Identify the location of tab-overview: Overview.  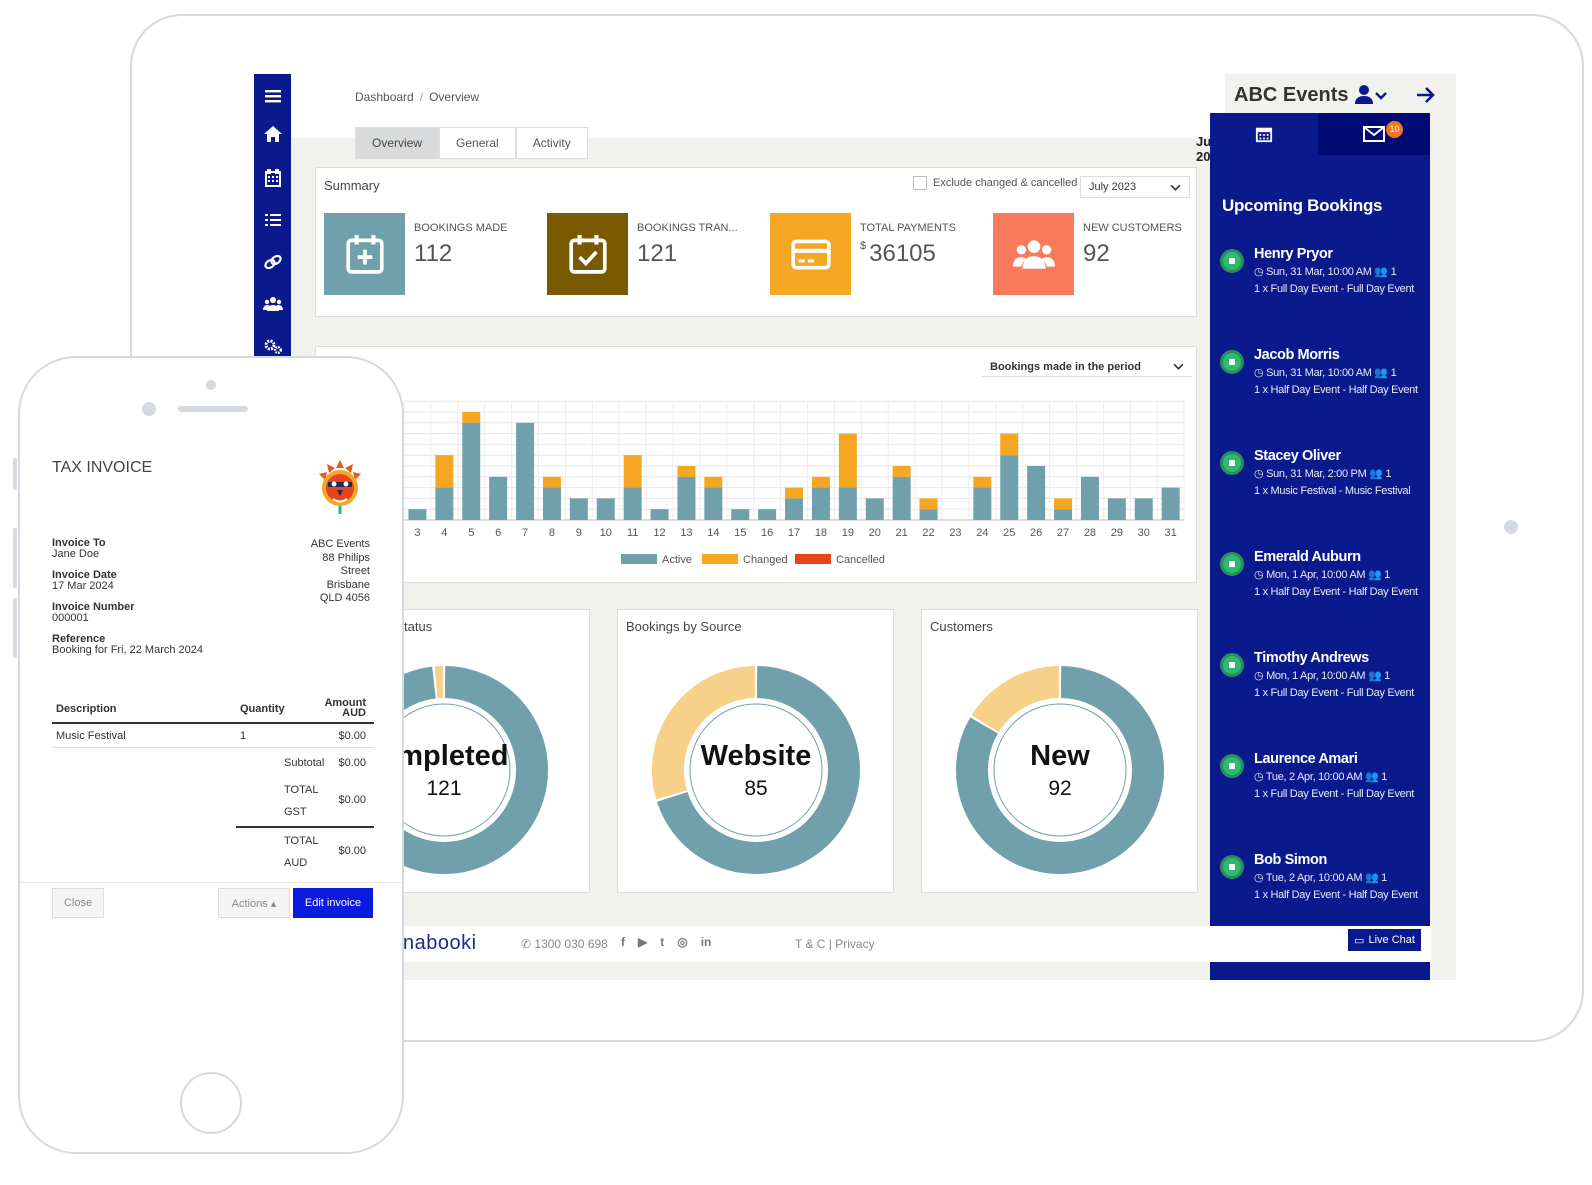
(397, 143).